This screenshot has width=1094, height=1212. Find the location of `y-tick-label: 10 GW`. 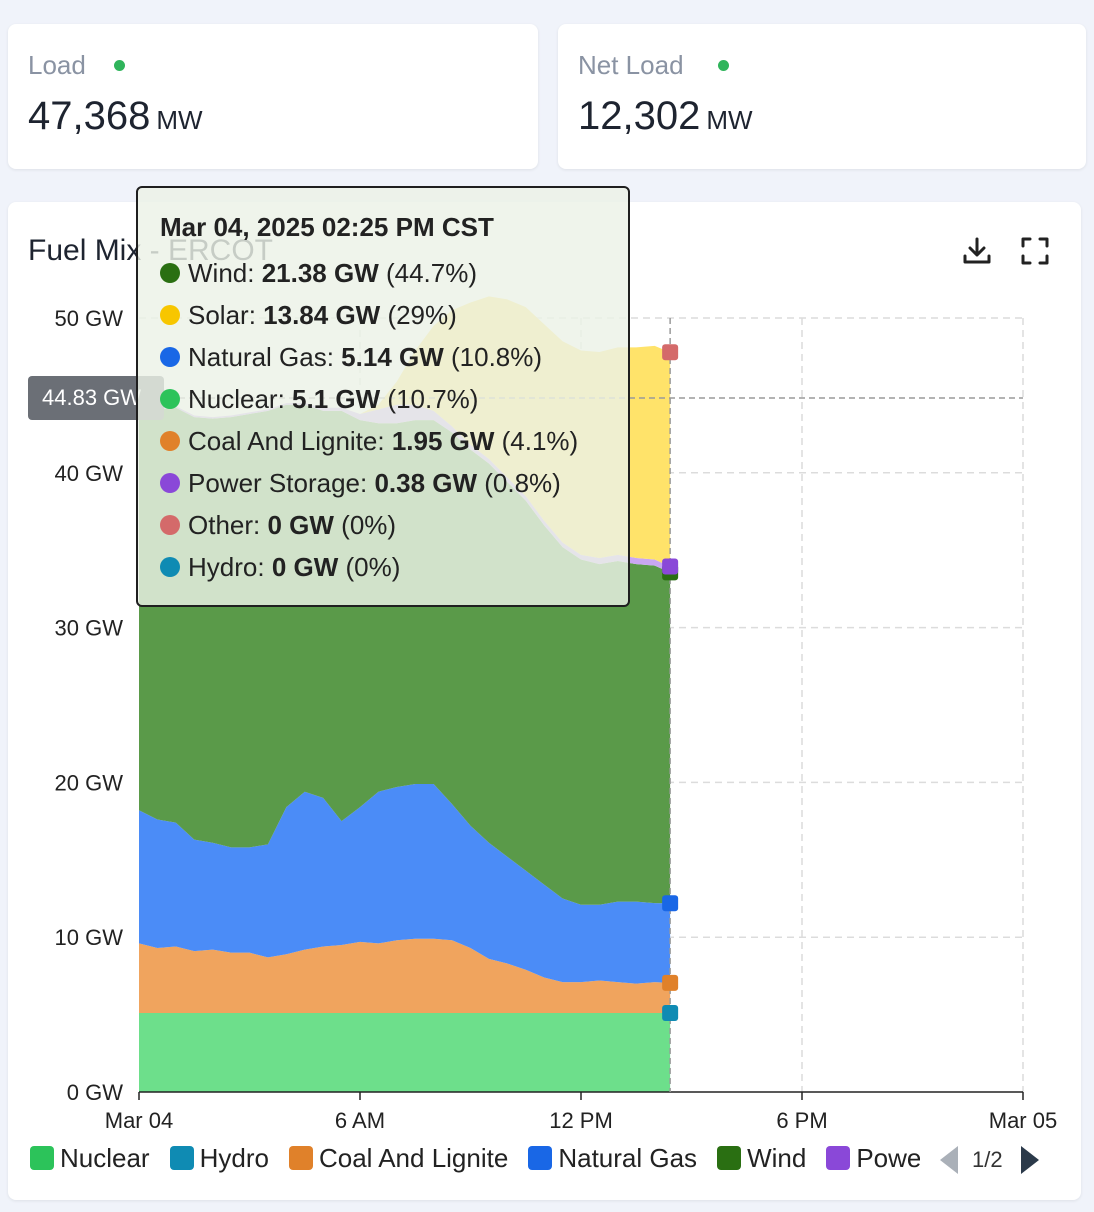

y-tick-label: 10 GW is located at coordinates (89, 937).